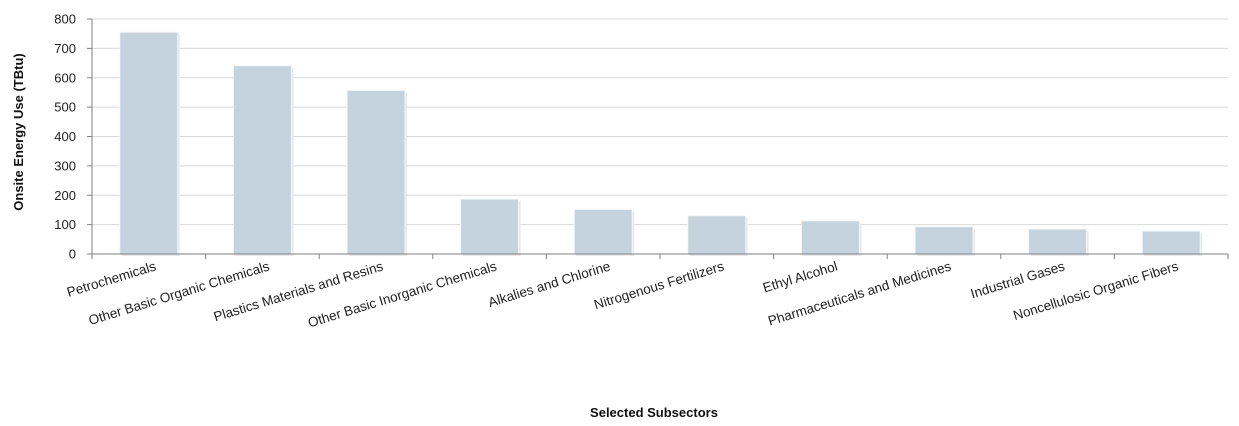  What do you see at coordinates (18, 131) in the screenshot?
I see `y-axis-title: Onsite Energy Use (TBtu)` at bounding box center [18, 131].